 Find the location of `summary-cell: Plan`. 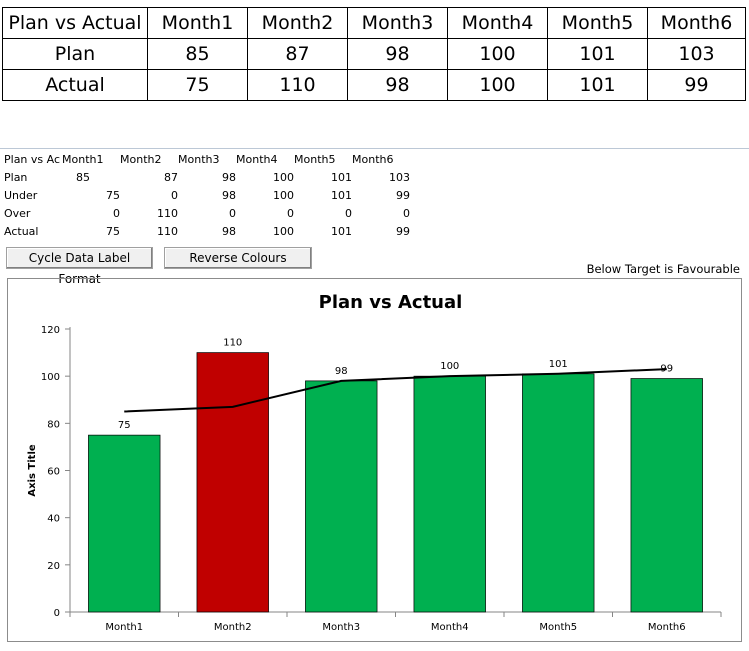

summary-cell: Plan is located at coordinates (75, 54).